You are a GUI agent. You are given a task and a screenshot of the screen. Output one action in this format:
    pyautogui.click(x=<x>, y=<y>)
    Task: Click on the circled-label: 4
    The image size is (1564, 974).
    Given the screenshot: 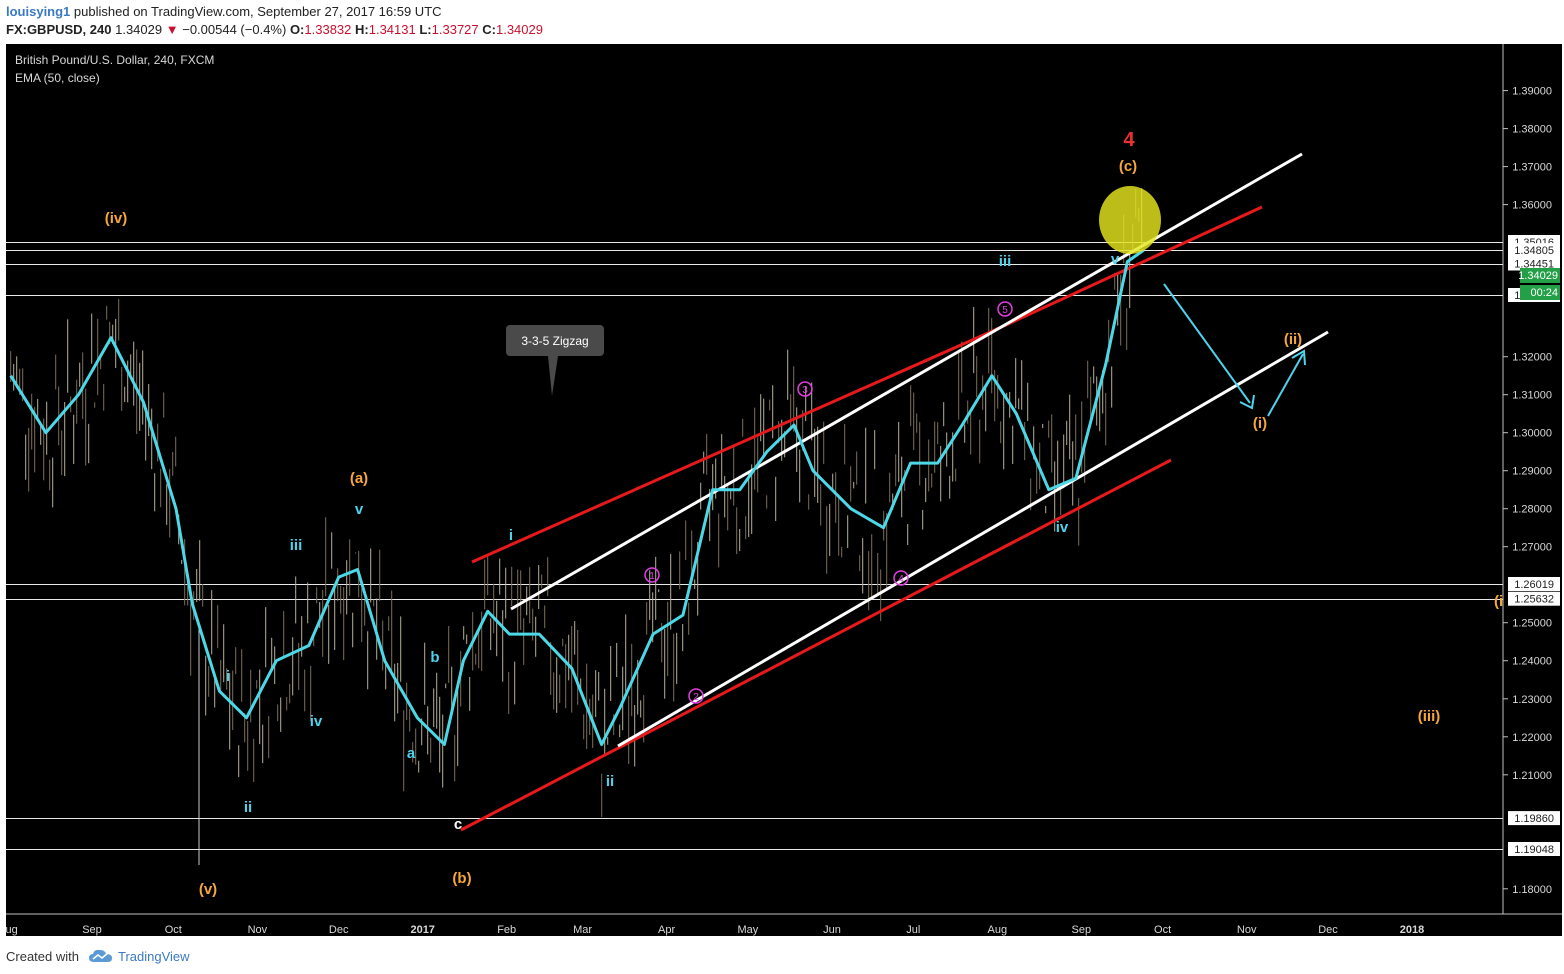 What is the action you would take?
    pyautogui.click(x=901, y=578)
    